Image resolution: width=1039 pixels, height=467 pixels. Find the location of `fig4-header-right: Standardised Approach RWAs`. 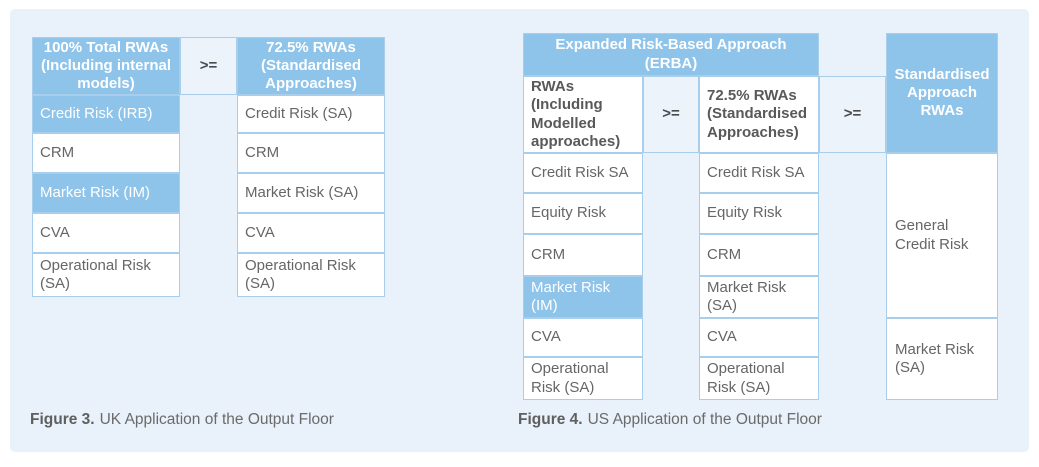

fig4-header-right: Standardised Approach RWAs is located at coordinates (942, 93).